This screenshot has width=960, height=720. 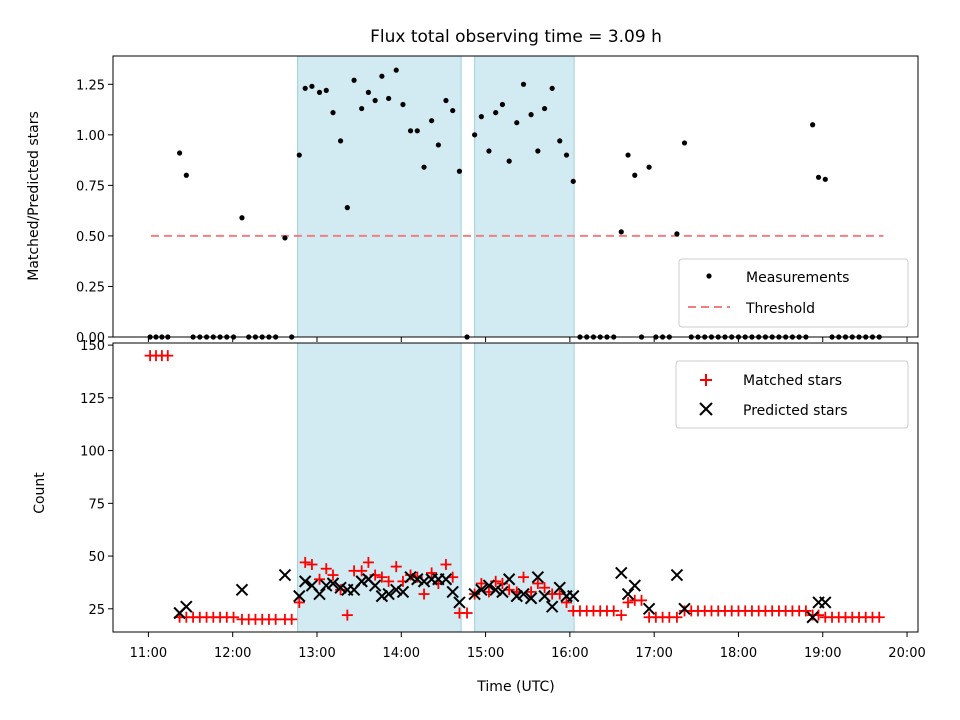 What do you see at coordinates (90, 338) in the screenshot?
I see `top-ytick-label-0: 0.00` at bounding box center [90, 338].